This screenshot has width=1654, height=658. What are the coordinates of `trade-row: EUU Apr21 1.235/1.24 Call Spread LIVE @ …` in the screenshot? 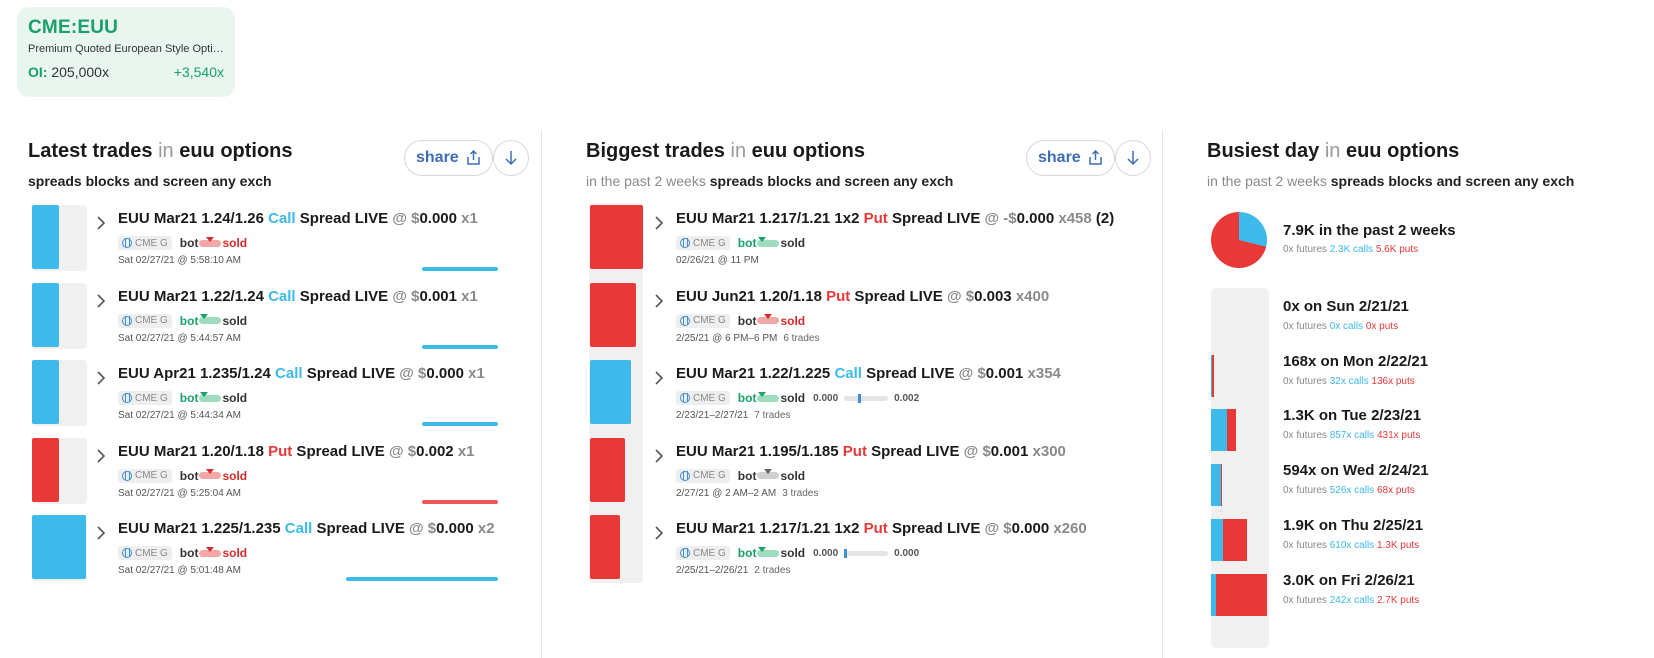 It's located at (330, 401).